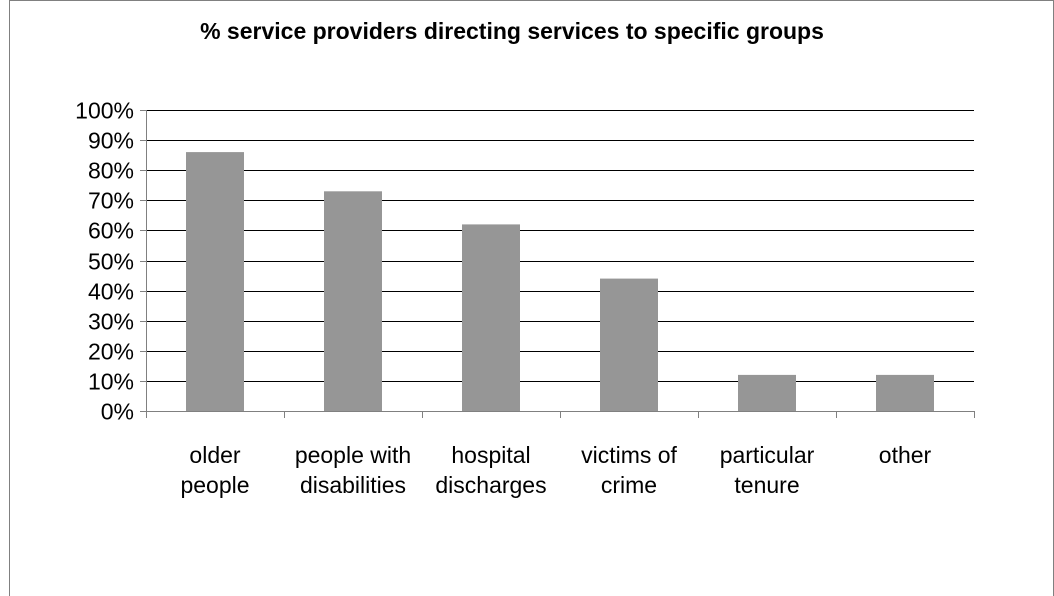 This screenshot has width=1054, height=596. I want to click on y-tick-labels: 0% 10% 20% 30% 40% 50% 60% 70% 80% 90% 100%, so click(104, 261).